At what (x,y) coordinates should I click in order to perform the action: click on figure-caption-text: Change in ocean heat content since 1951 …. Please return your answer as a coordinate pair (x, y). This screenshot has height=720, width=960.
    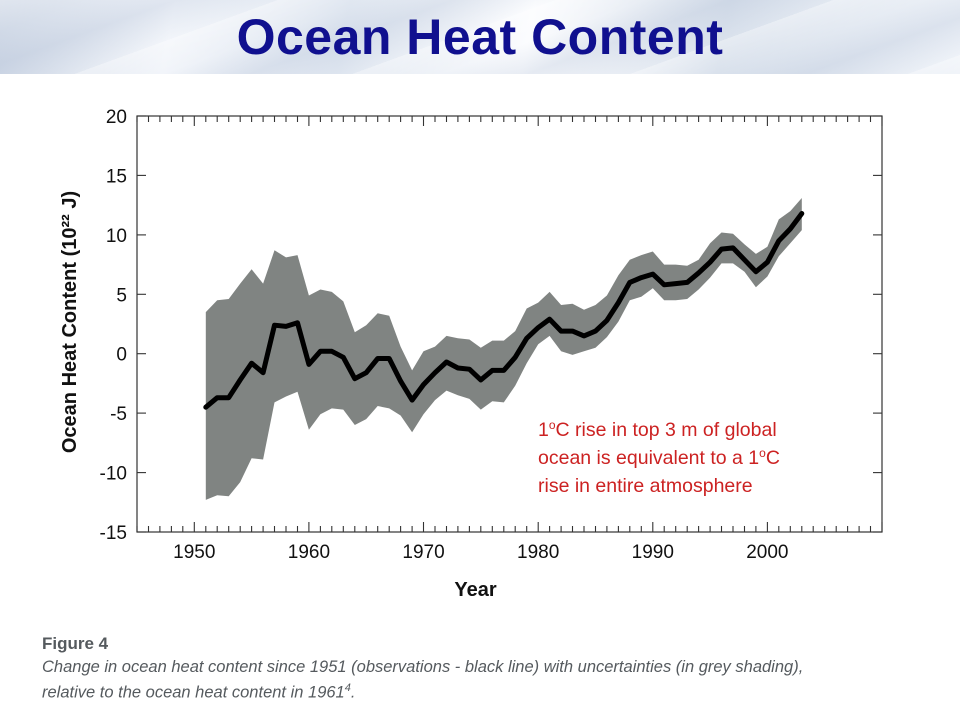
    Looking at the image, I should click on (423, 680).